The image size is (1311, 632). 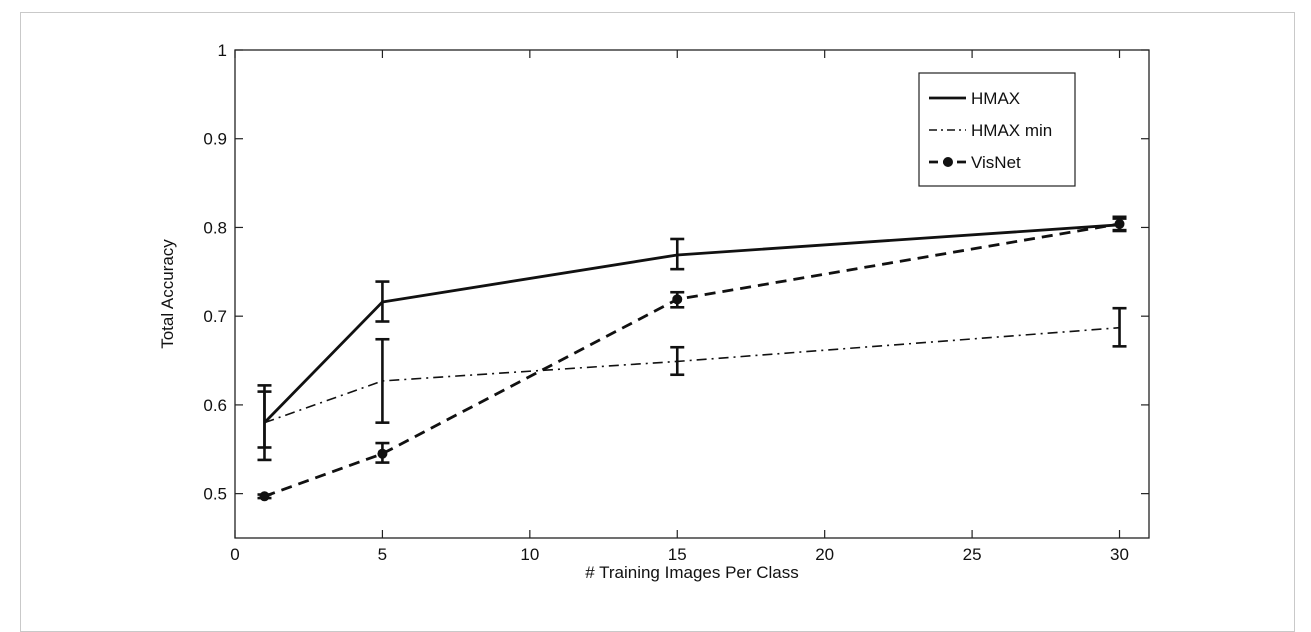 I want to click on x-tick-label: 15, so click(x=677, y=554).